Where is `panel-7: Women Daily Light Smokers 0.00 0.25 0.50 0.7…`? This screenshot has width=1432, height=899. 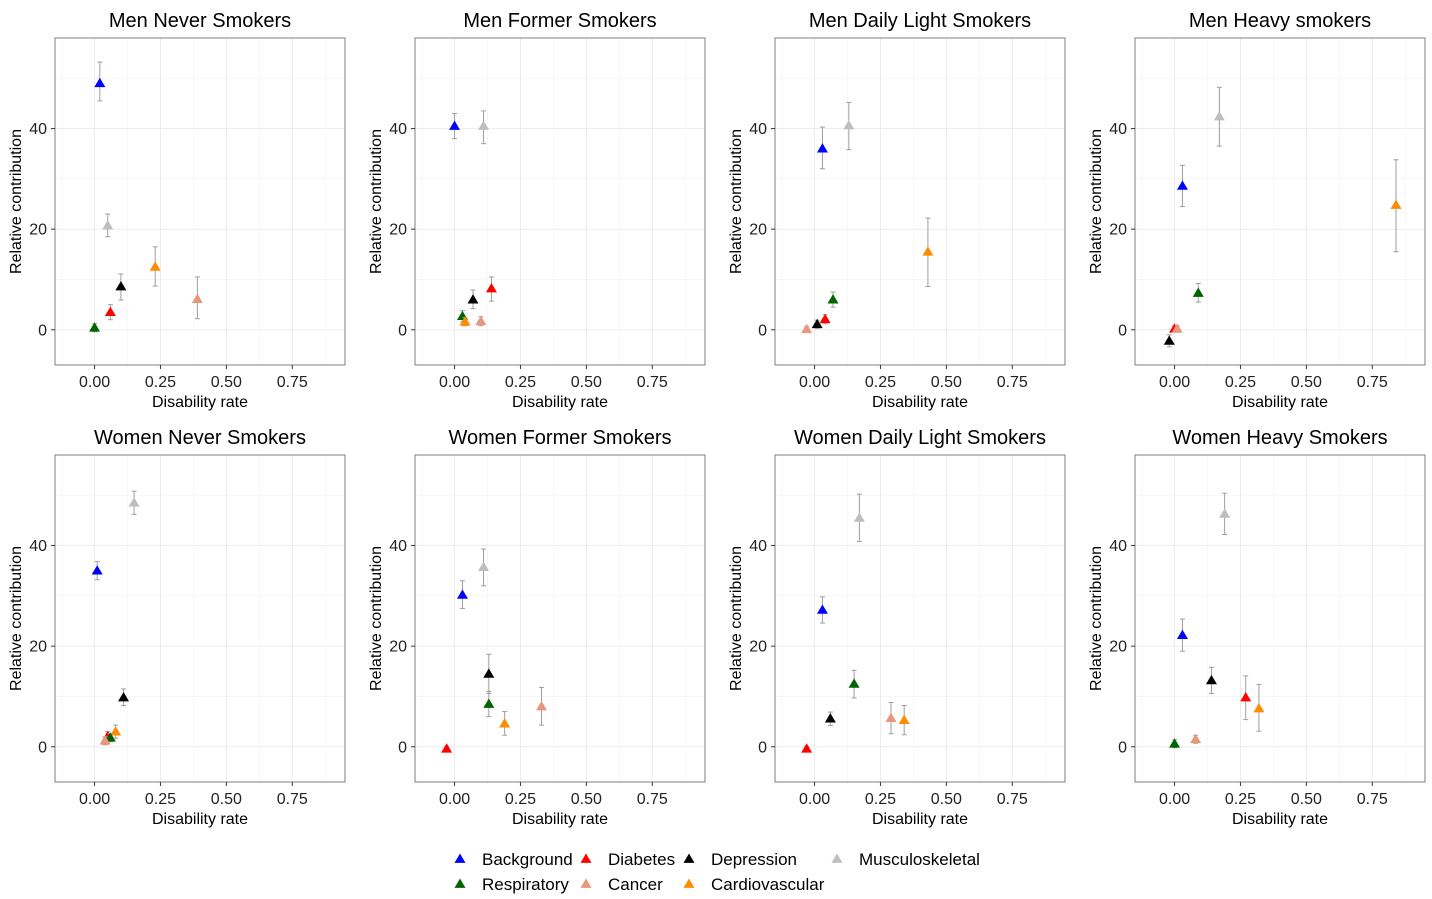 panel-7: Women Daily Light Smokers 0.00 0.25 0.50 0.7… is located at coordinates (897, 627).